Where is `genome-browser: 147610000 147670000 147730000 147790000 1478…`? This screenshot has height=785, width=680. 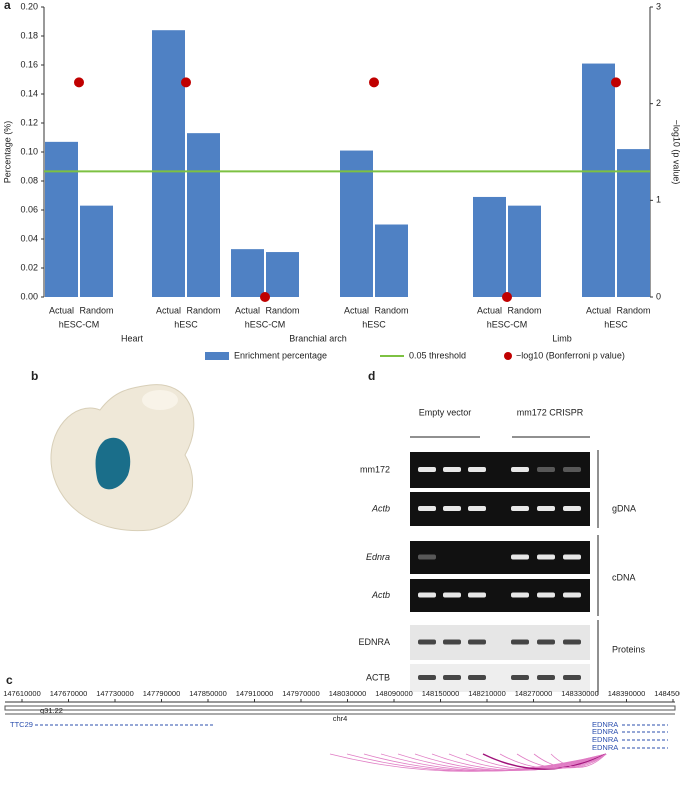
genome-browser: 147610000 147670000 147730000 147790000 1478… is located at coordinates (341, 730).